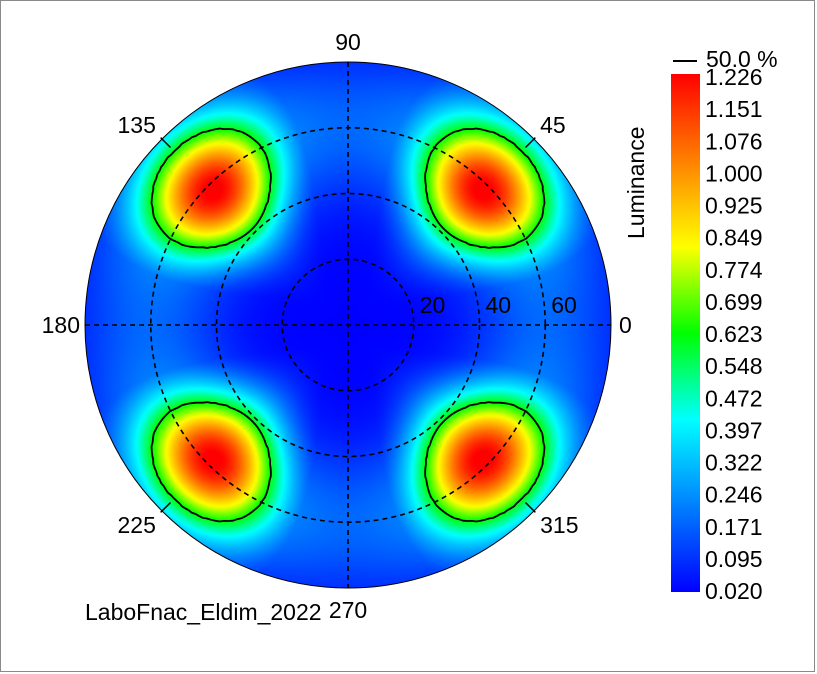 The width and height of the screenshot is (817, 674). I want to click on colorbar-tick-label: 0.925, so click(734, 206).